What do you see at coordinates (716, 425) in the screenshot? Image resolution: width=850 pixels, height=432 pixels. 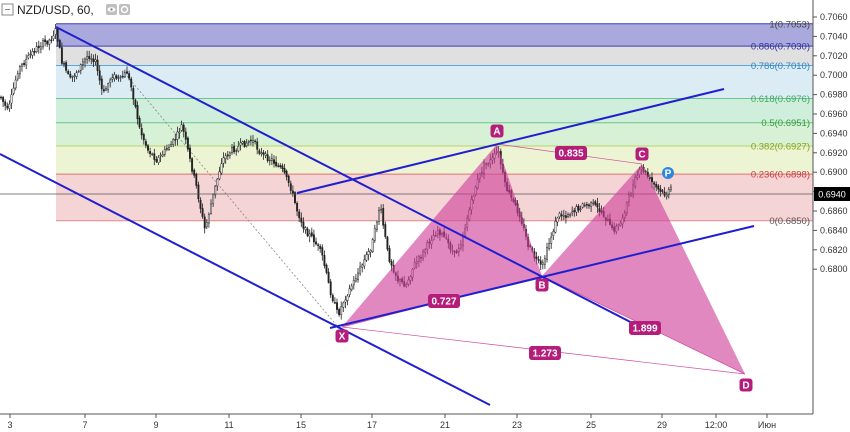 I see `time-tick-10: 12:00` at bounding box center [716, 425].